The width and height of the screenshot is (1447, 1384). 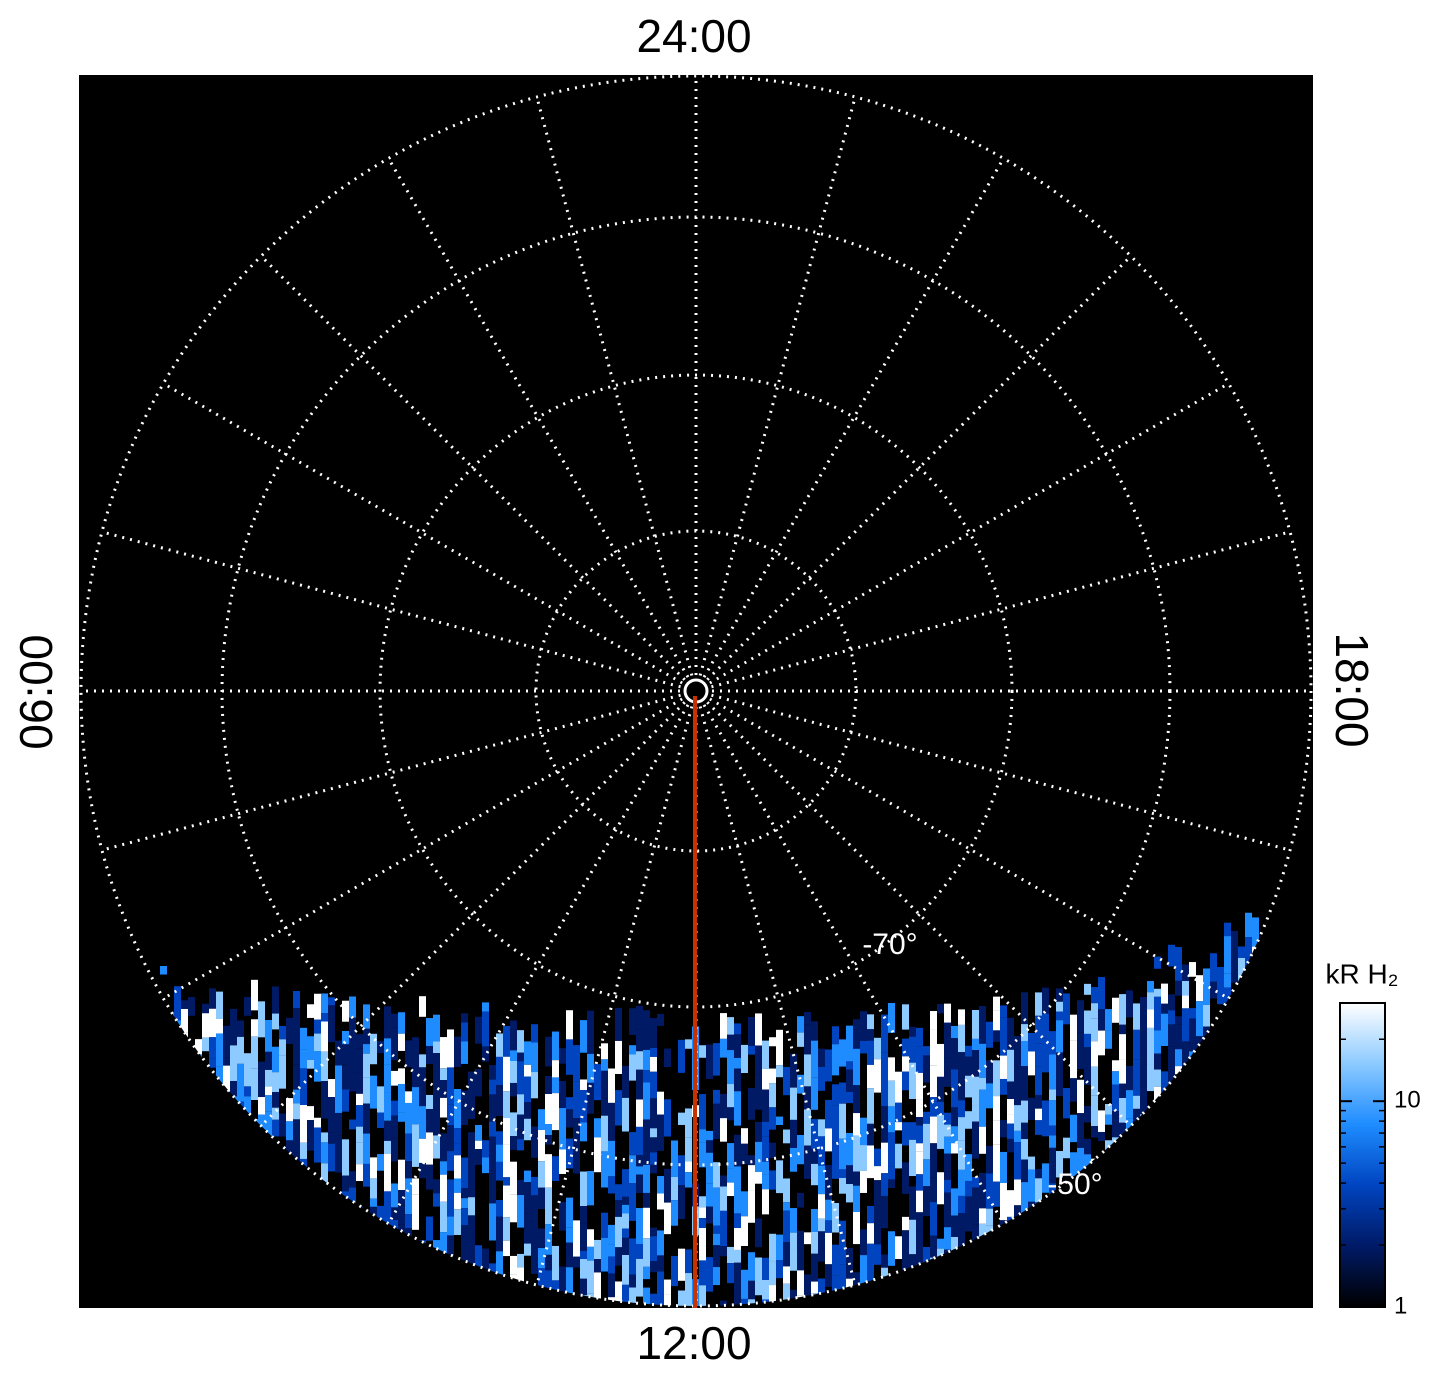 I want to click on colorbar-label: kR H₂, so click(x=1361, y=973).